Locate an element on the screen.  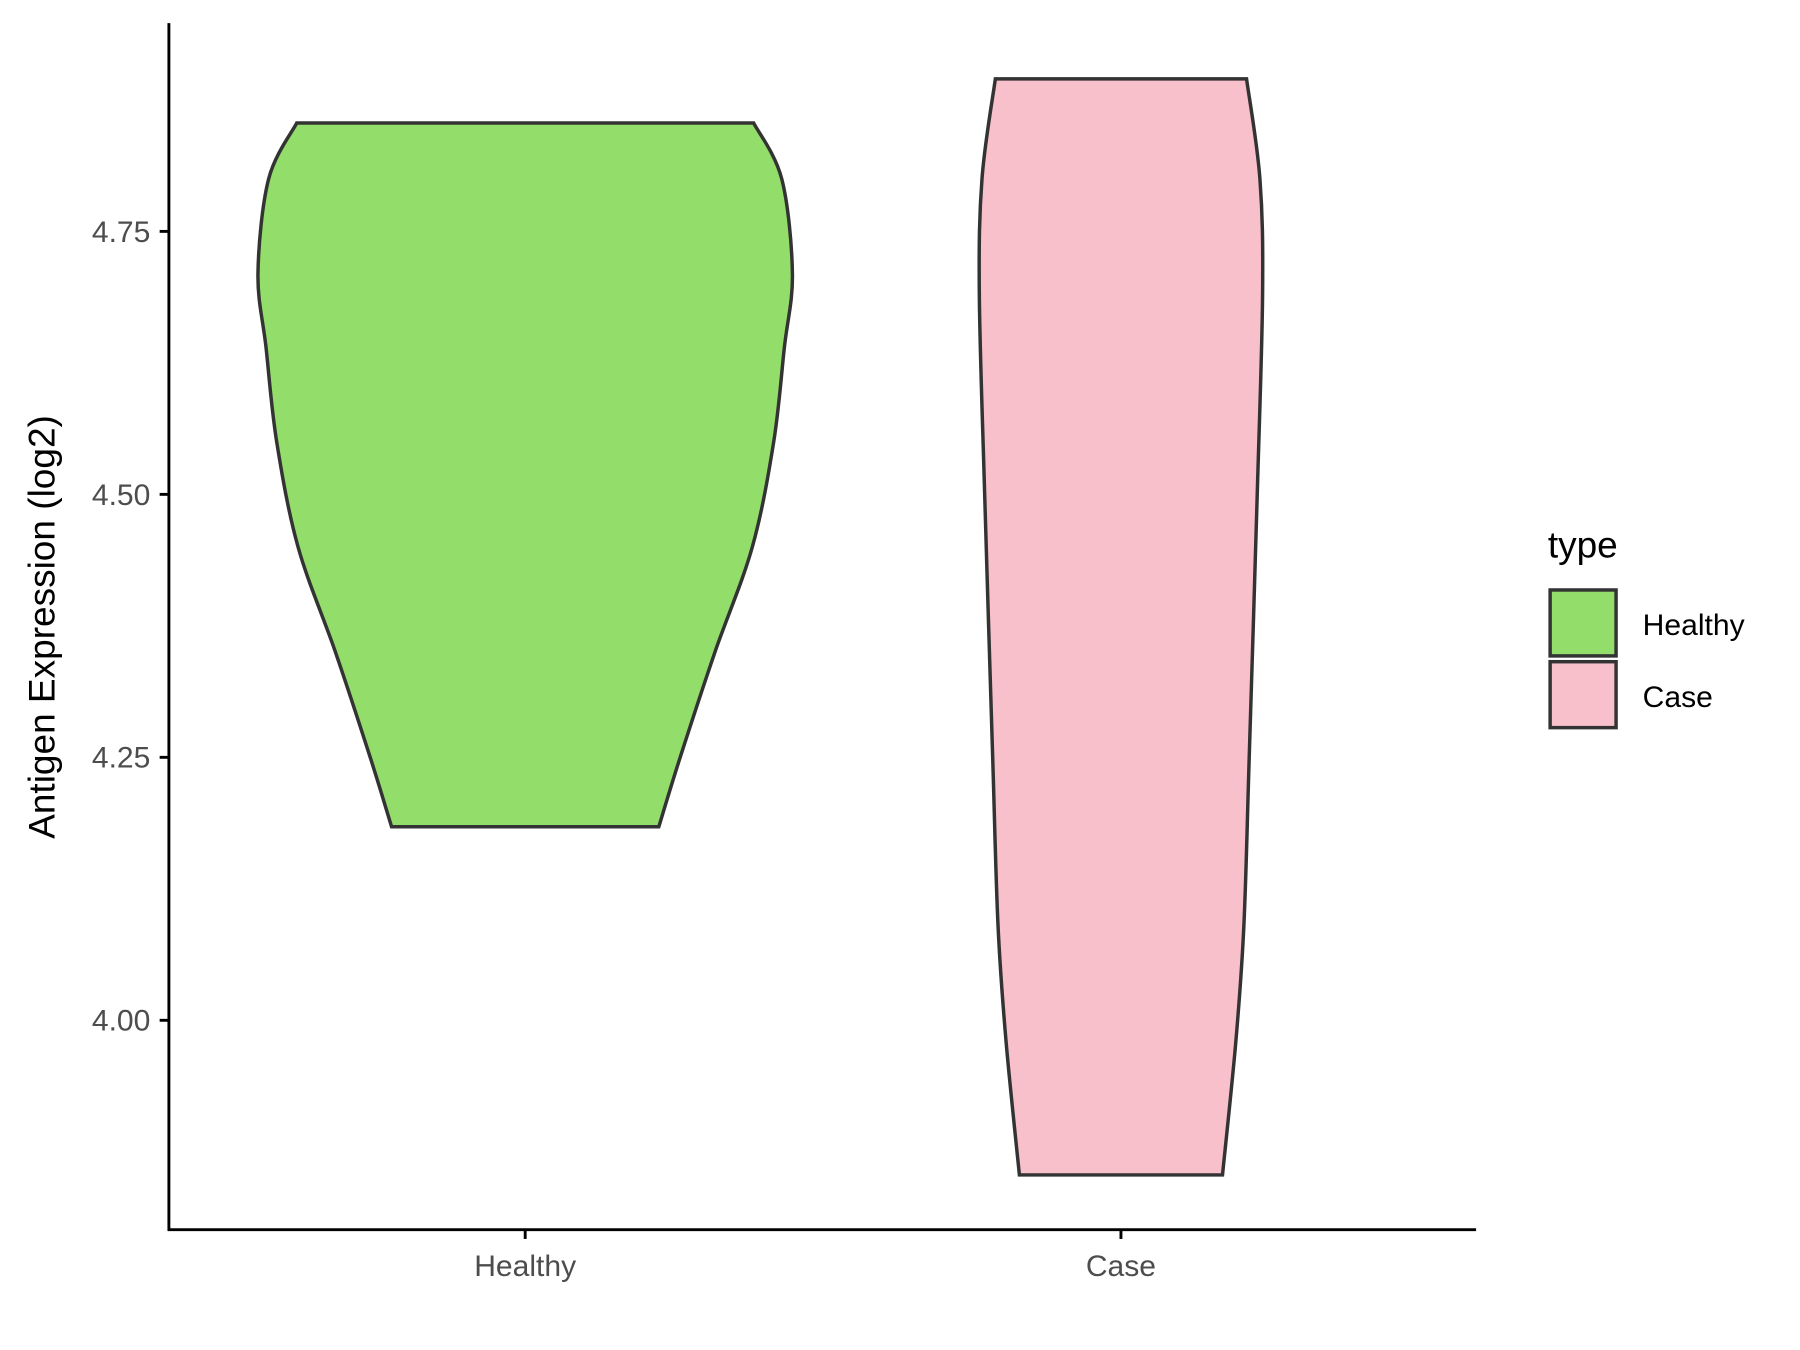
legend: type Healthy Case is located at coordinates (1646, 627).